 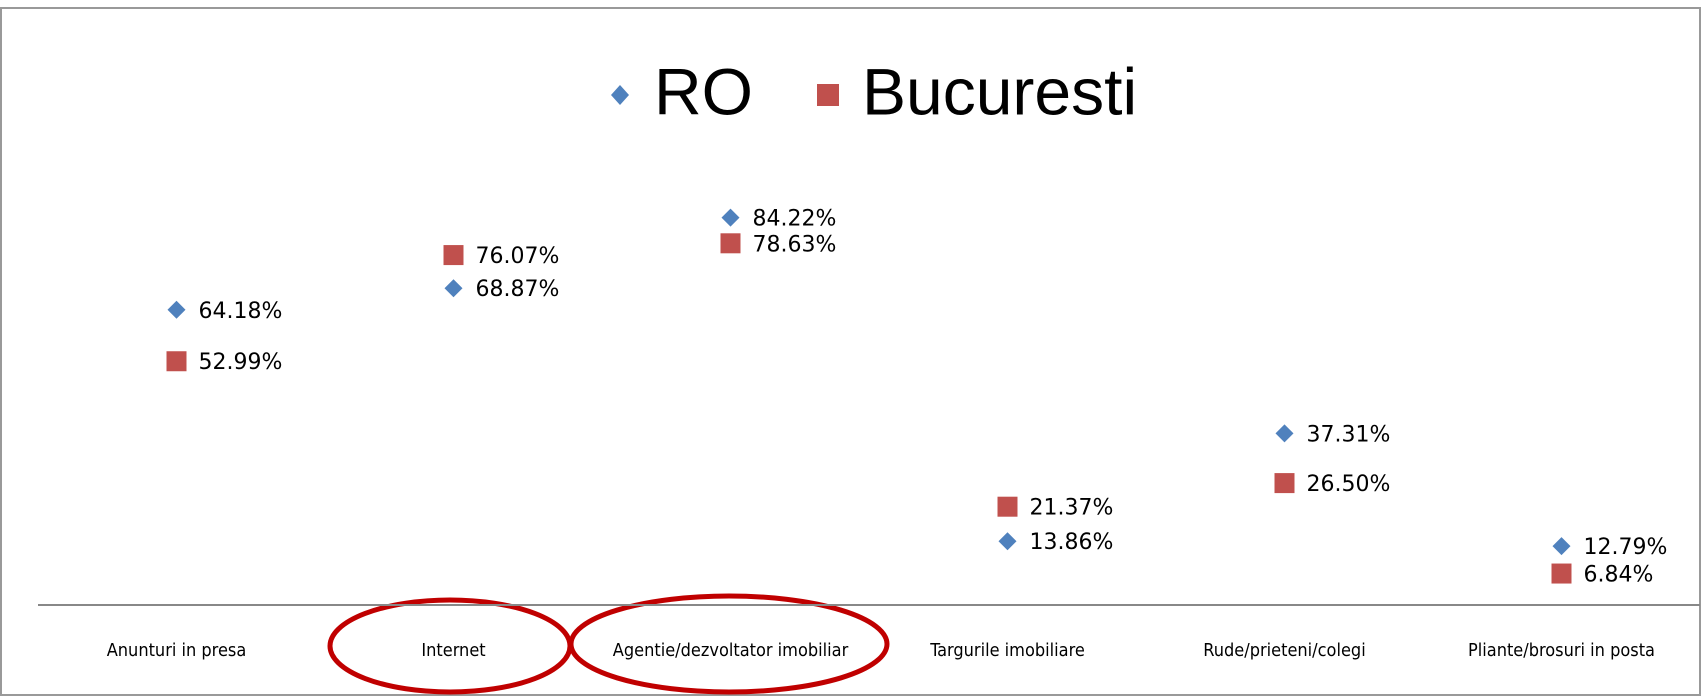 I want to click on data-label: 64.18%, so click(x=241, y=311).